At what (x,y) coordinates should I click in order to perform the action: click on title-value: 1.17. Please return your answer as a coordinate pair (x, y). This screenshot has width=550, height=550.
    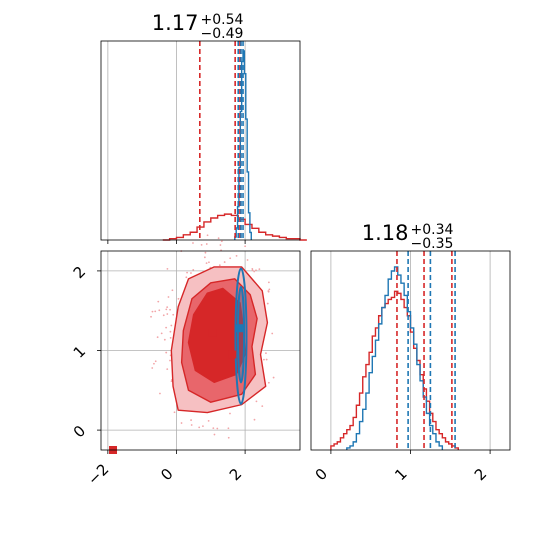
    Looking at the image, I should click on (175, 23).